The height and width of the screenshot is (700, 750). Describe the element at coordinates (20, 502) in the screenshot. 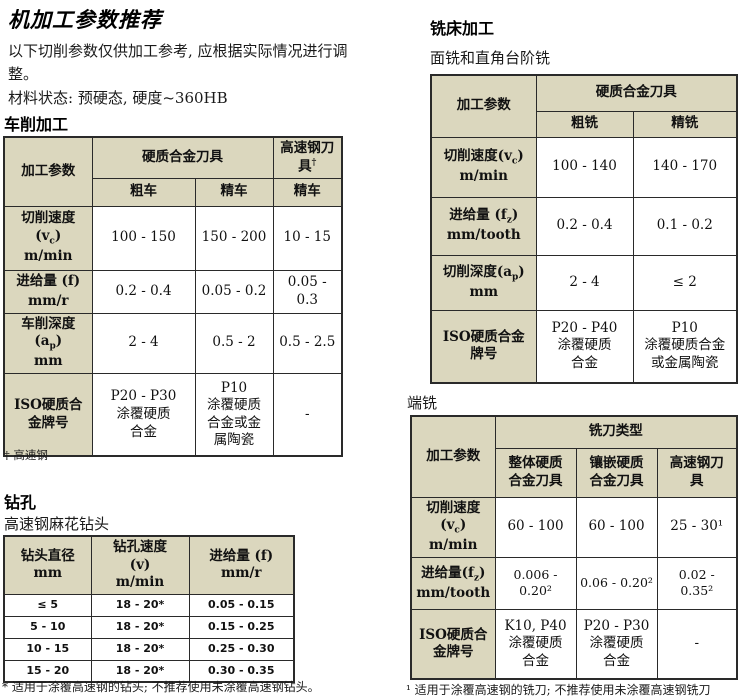

I see `drilling-section-heading: 钻孔` at that location.